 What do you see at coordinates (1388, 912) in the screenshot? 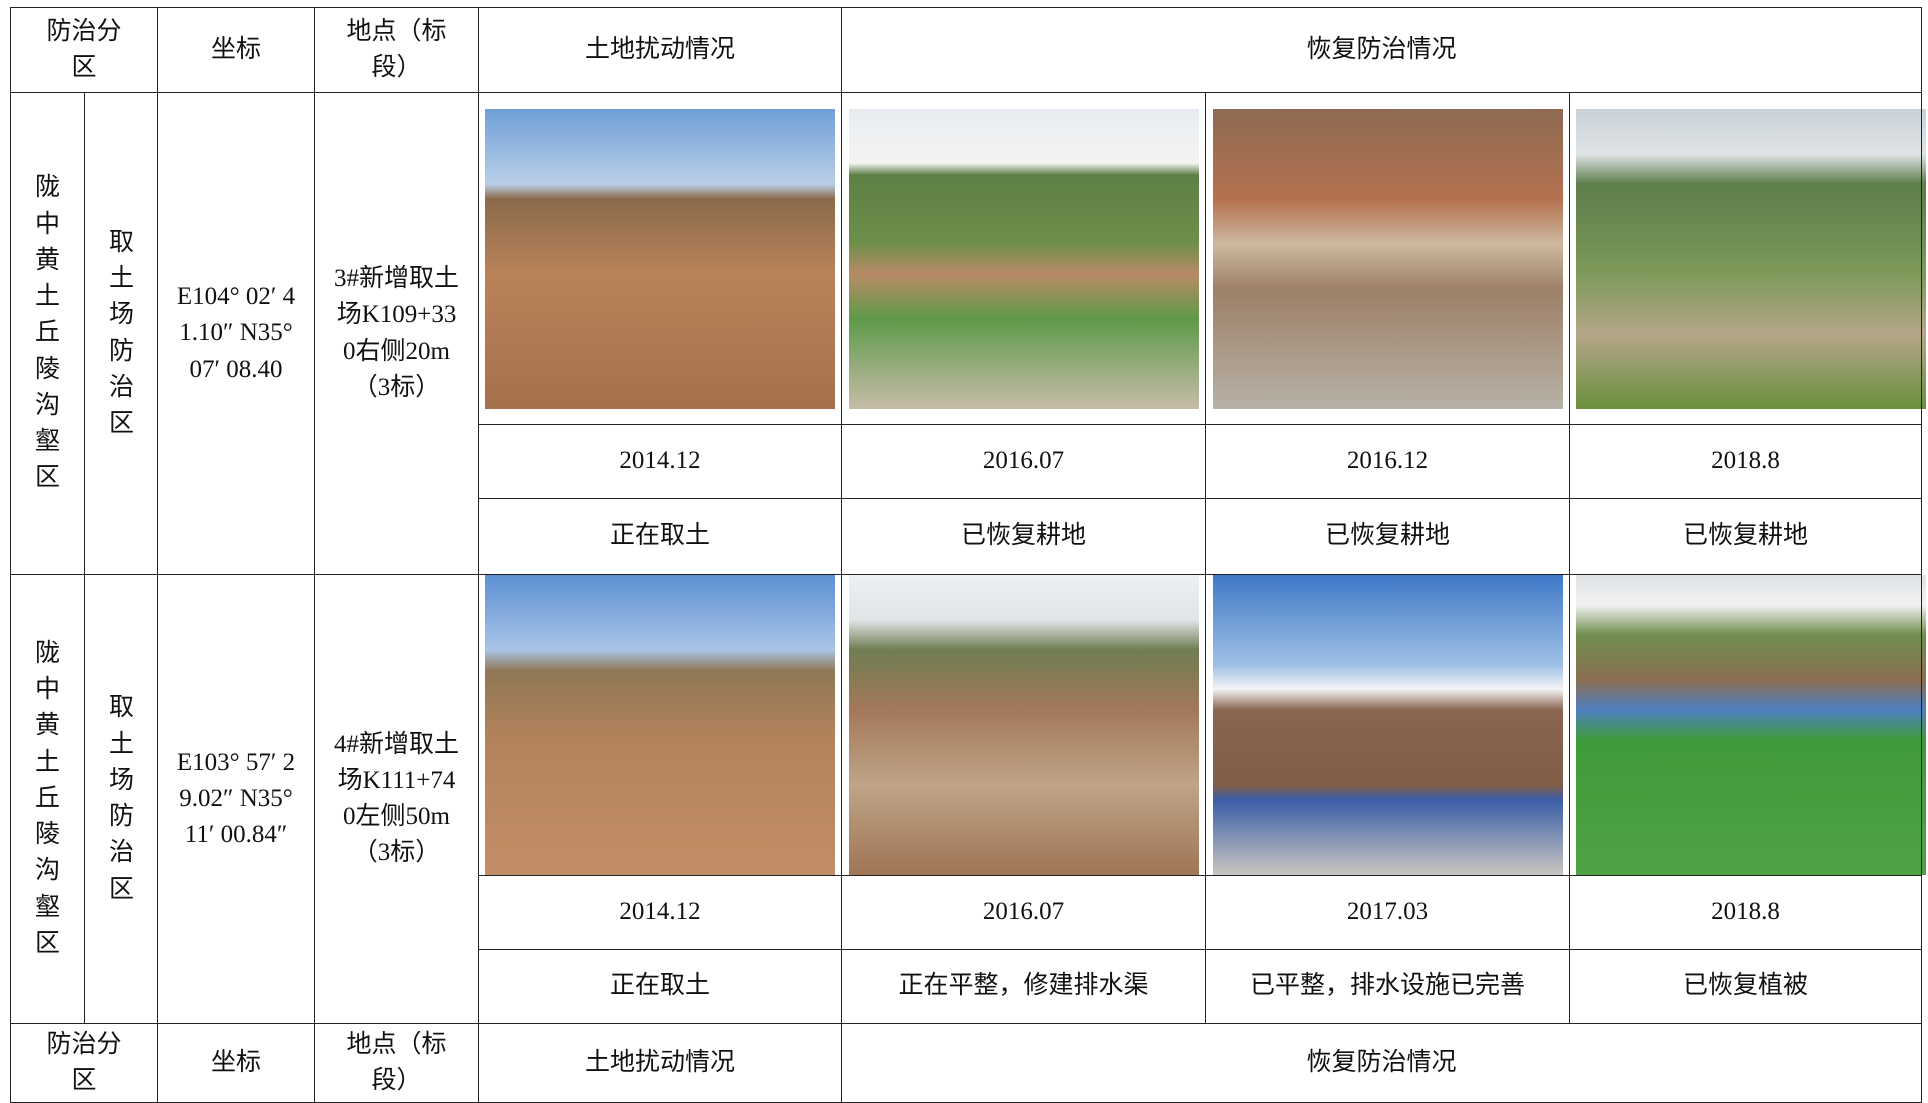
I see `date: 2017.03` at bounding box center [1388, 912].